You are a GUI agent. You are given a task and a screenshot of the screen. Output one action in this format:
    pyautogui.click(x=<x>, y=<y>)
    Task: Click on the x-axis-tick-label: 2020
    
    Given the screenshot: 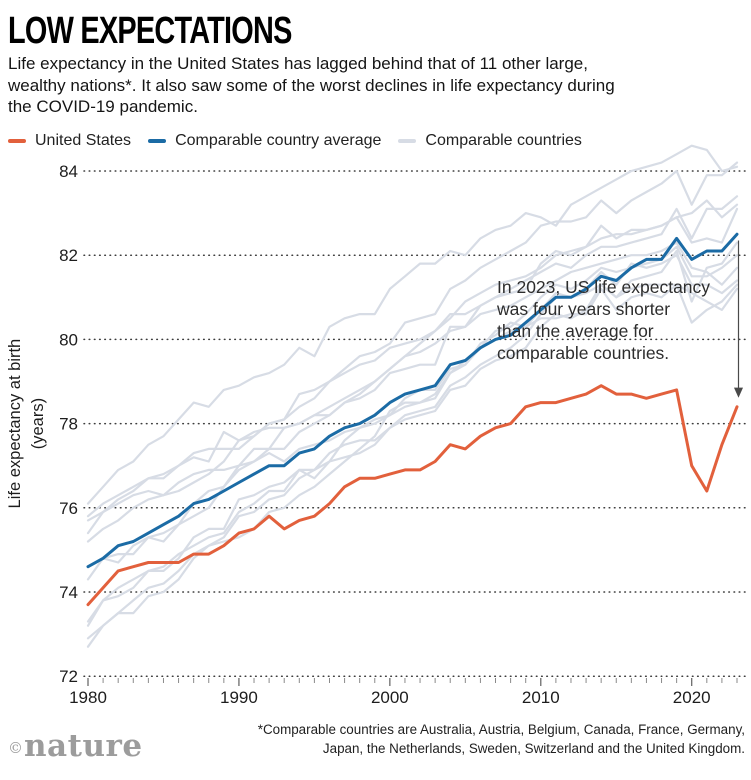 What is the action you would take?
    pyautogui.click(x=692, y=697)
    